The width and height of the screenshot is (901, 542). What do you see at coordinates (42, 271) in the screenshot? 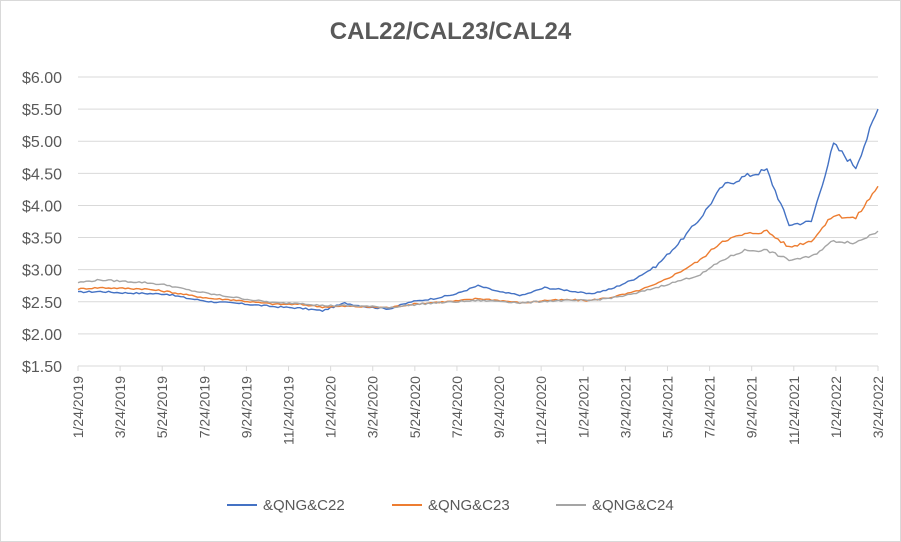
I see `y-tick-label: $3.00` at bounding box center [42, 271].